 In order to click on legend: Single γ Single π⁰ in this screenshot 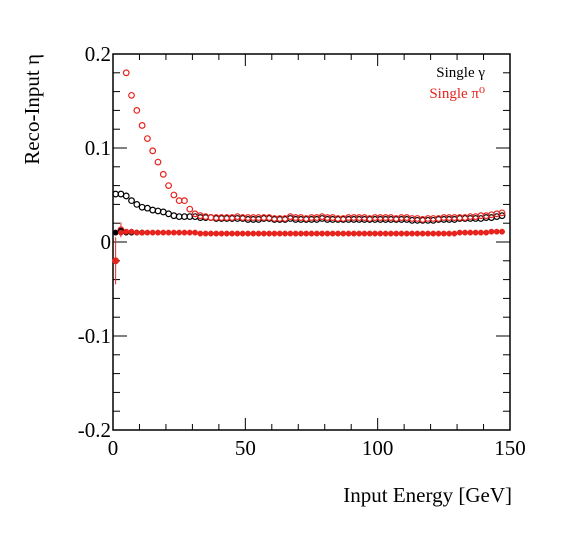, I will do `click(457, 83)`.